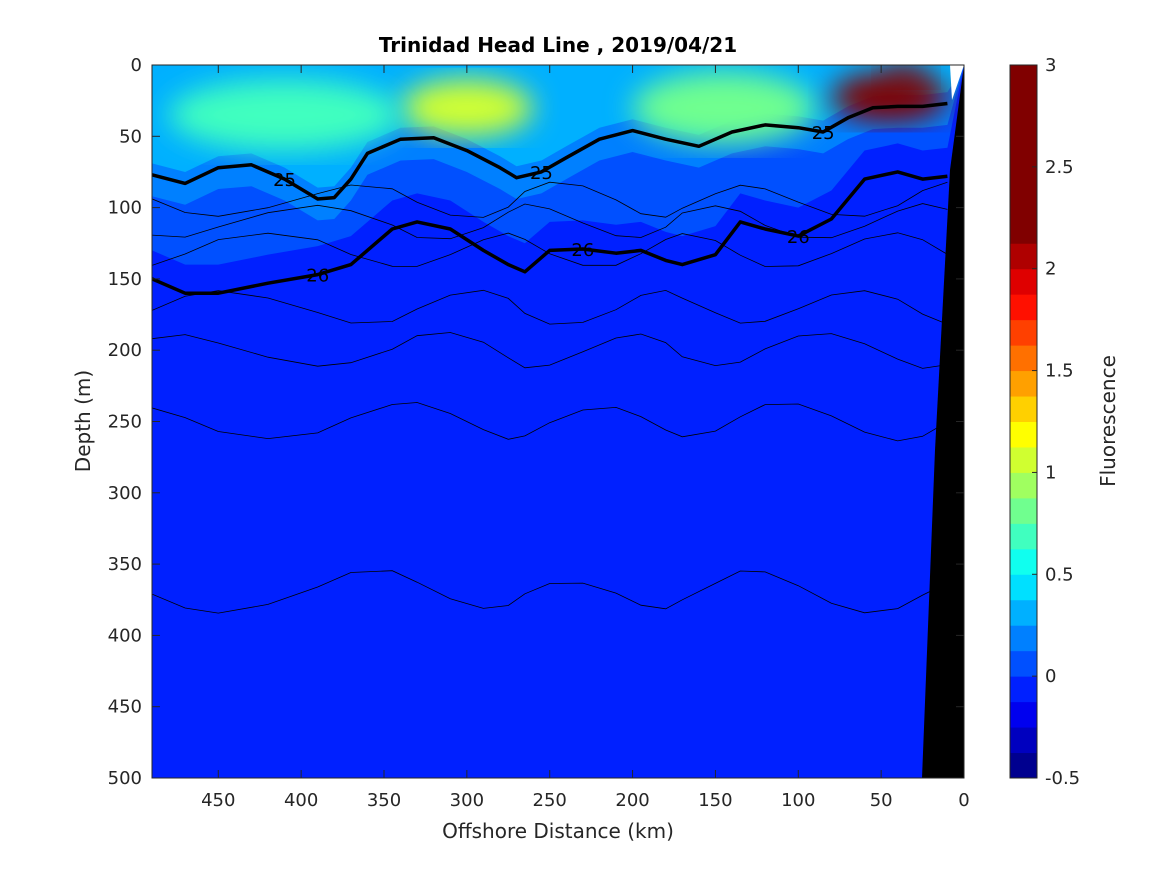 The image size is (1167, 875). What do you see at coordinates (1050, 676) in the screenshot?
I see `colorbar-tick-label: 0` at bounding box center [1050, 676].